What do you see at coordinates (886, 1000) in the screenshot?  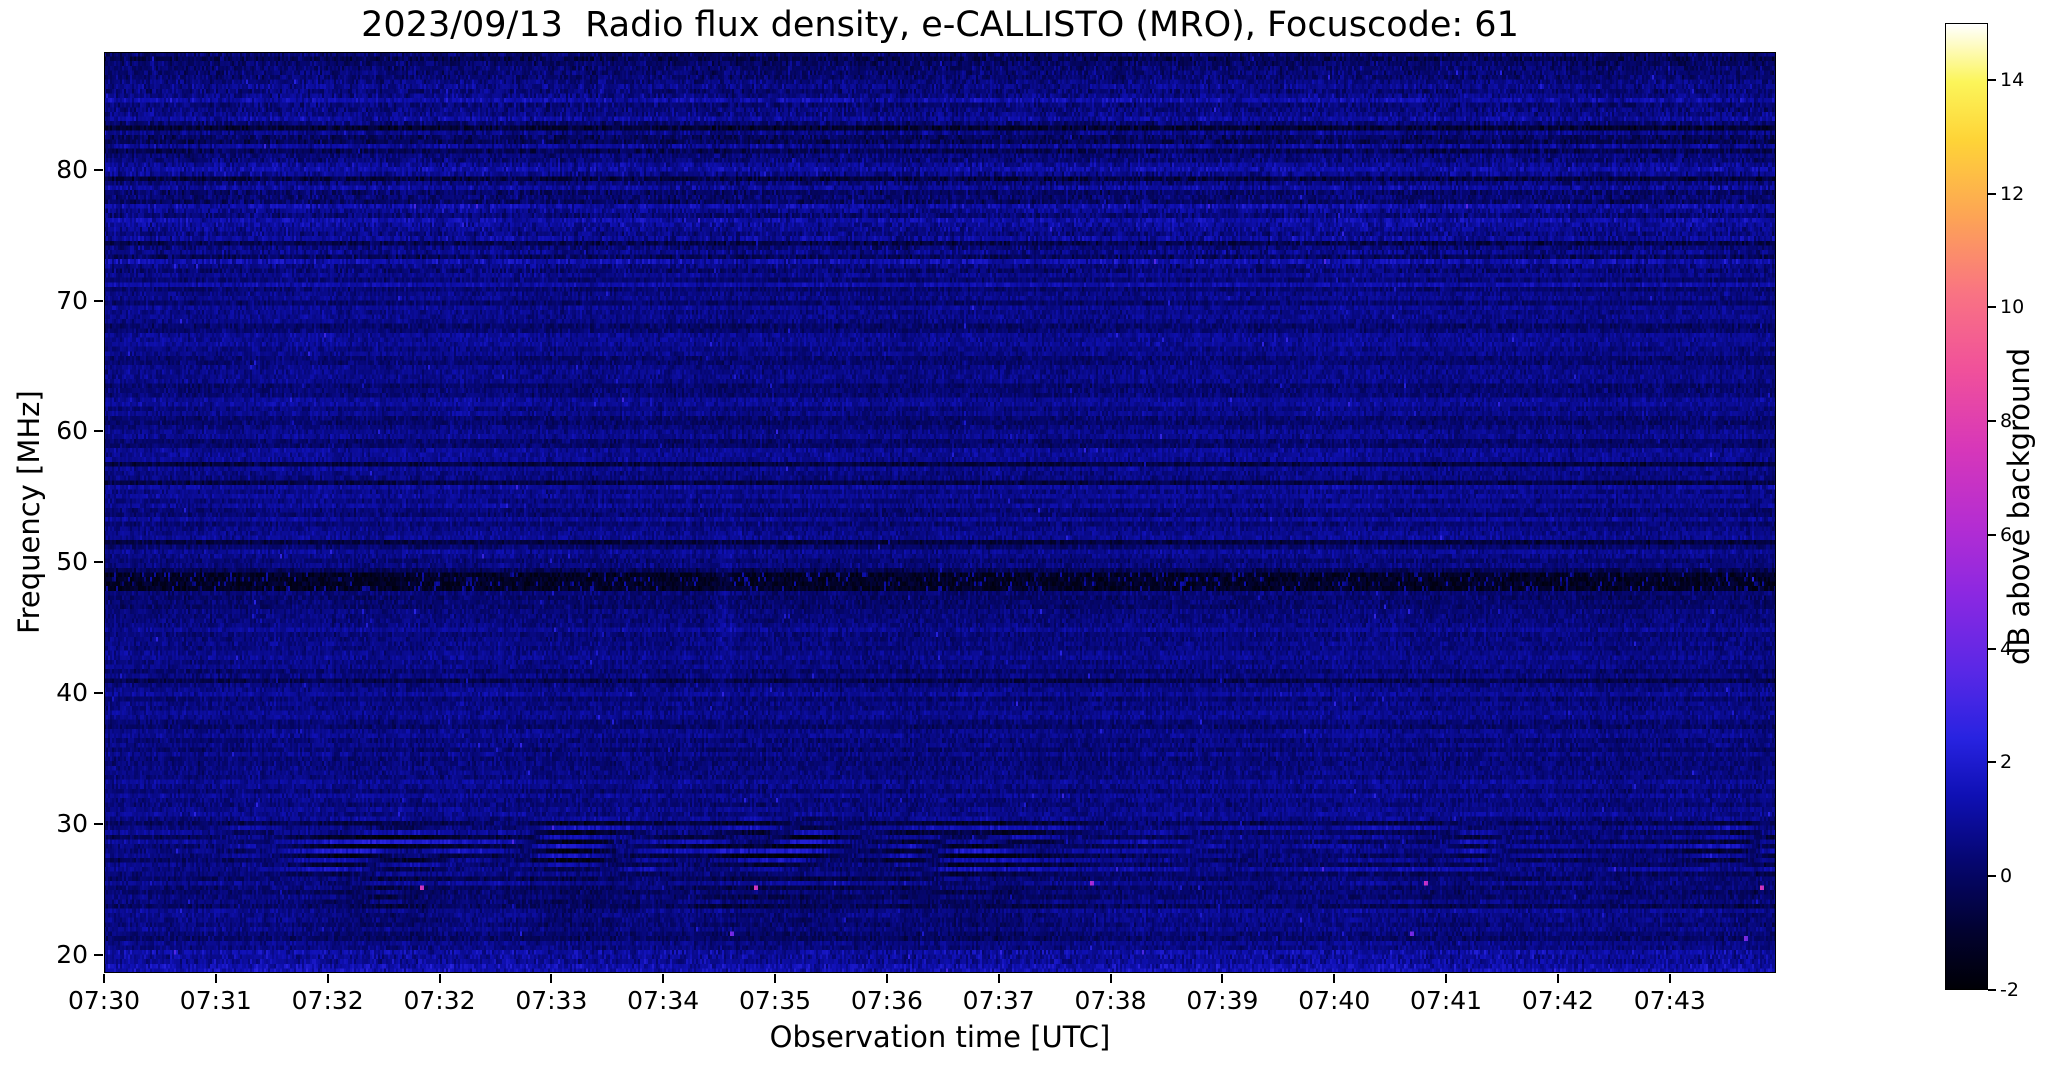 I see `x-tick-label: 07:36` at bounding box center [886, 1000].